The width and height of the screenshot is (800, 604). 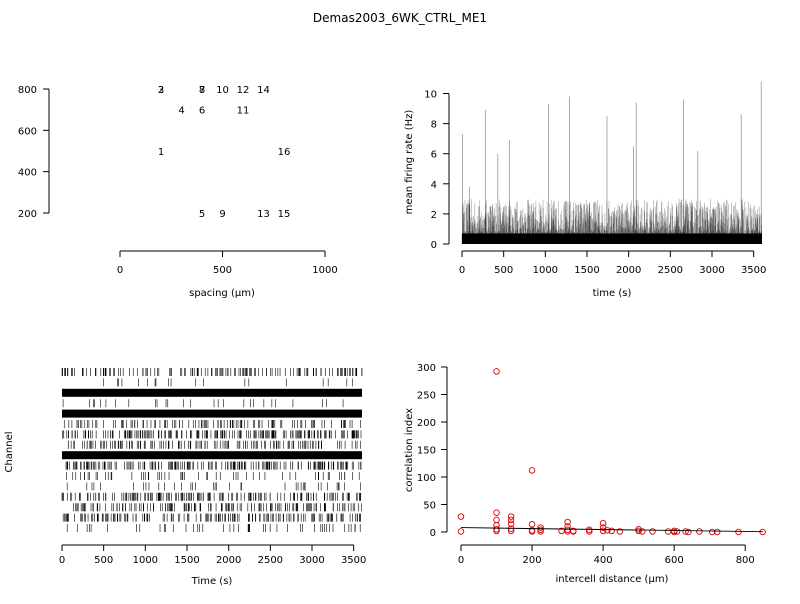 What do you see at coordinates (612, 293) in the screenshot?
I see `firing-rate-x-axis-label: time (s)` at bounding box center [612, 293].